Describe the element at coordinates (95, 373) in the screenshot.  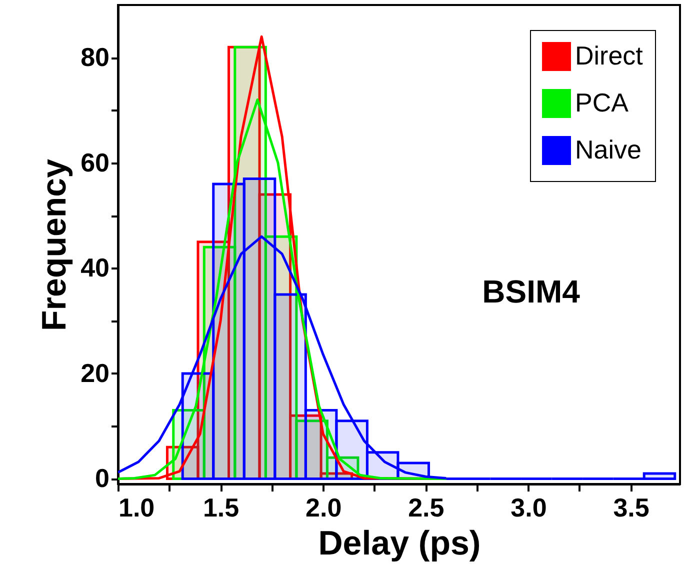
I see `y-tick-label: 20` at that location.